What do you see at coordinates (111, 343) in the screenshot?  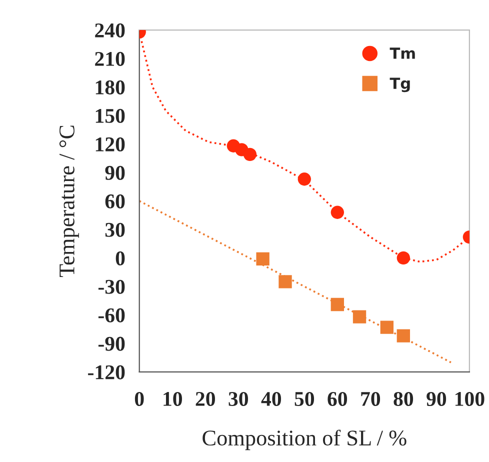 I see `y-tick-label: -90` at bounding box center [111, 343].